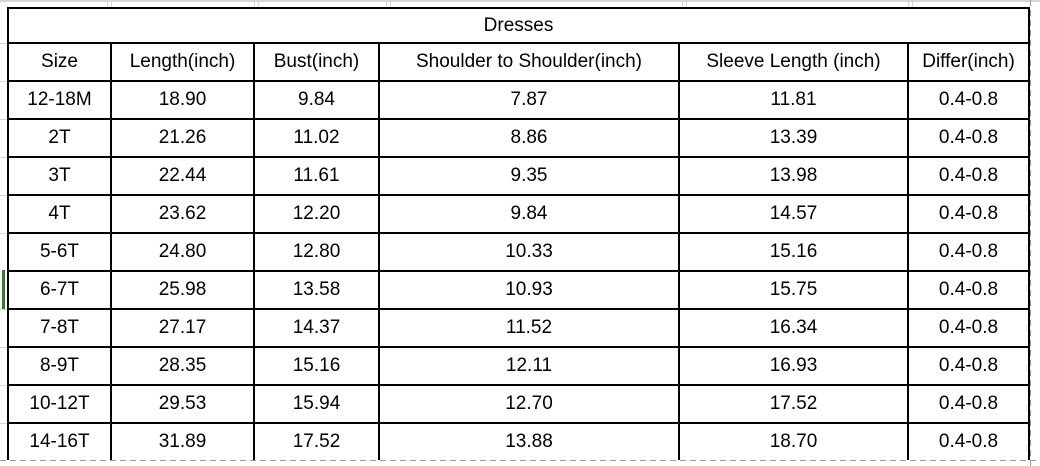 Image resolution: width=1040 pixels, height=466 pixels. I want to click on measurement-cell: 10.93, so click(529, 290).